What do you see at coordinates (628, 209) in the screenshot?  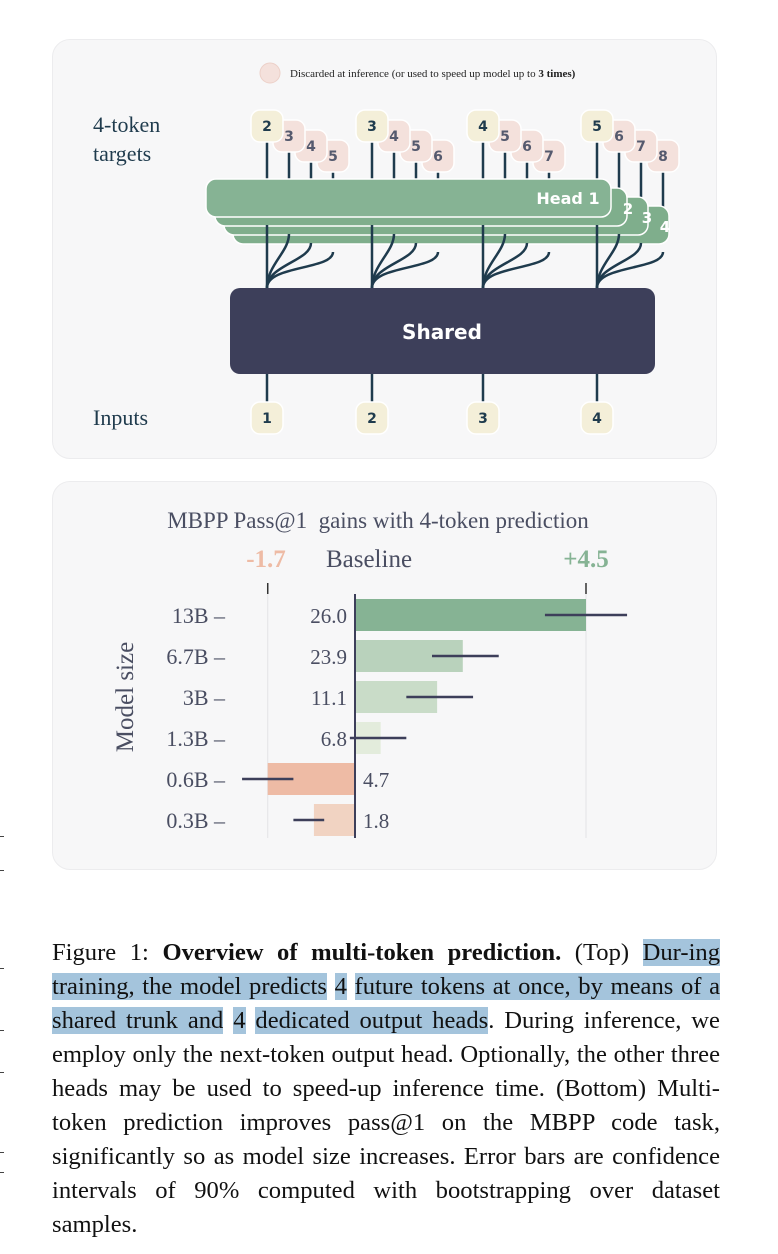 I see `head-label: 2` at bounding box center [628, 209].